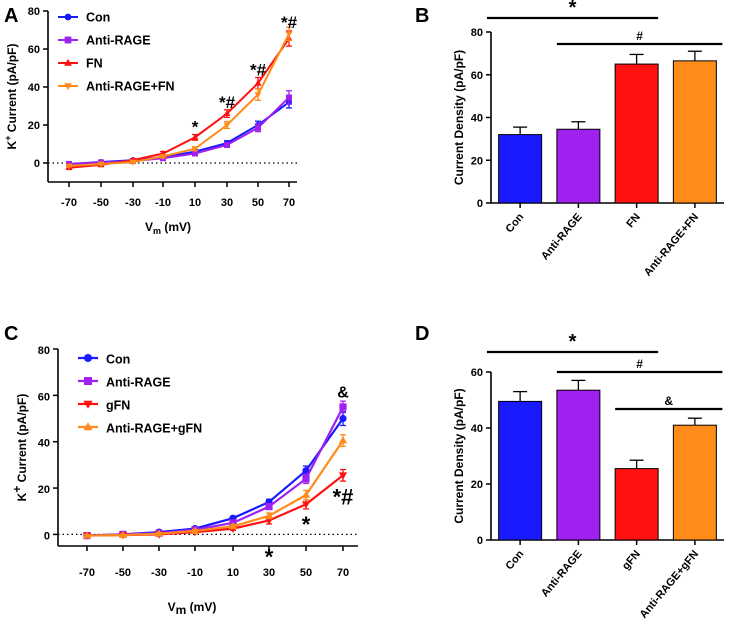 The image size is (754, 626). I want to click on chart-b-y-tick-label: 0, so click(480, 204).